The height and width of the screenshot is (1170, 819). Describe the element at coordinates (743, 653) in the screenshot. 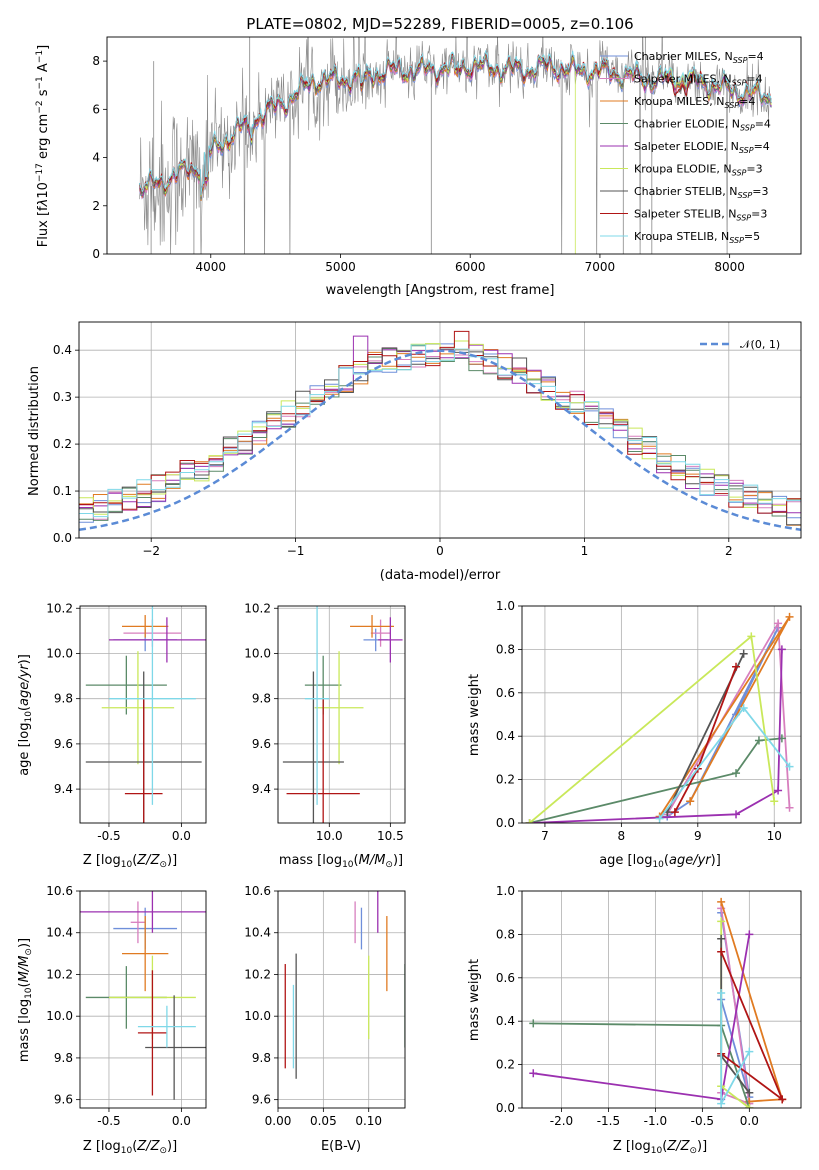

I see `weight-marker-chabrier-stelib` at that location.